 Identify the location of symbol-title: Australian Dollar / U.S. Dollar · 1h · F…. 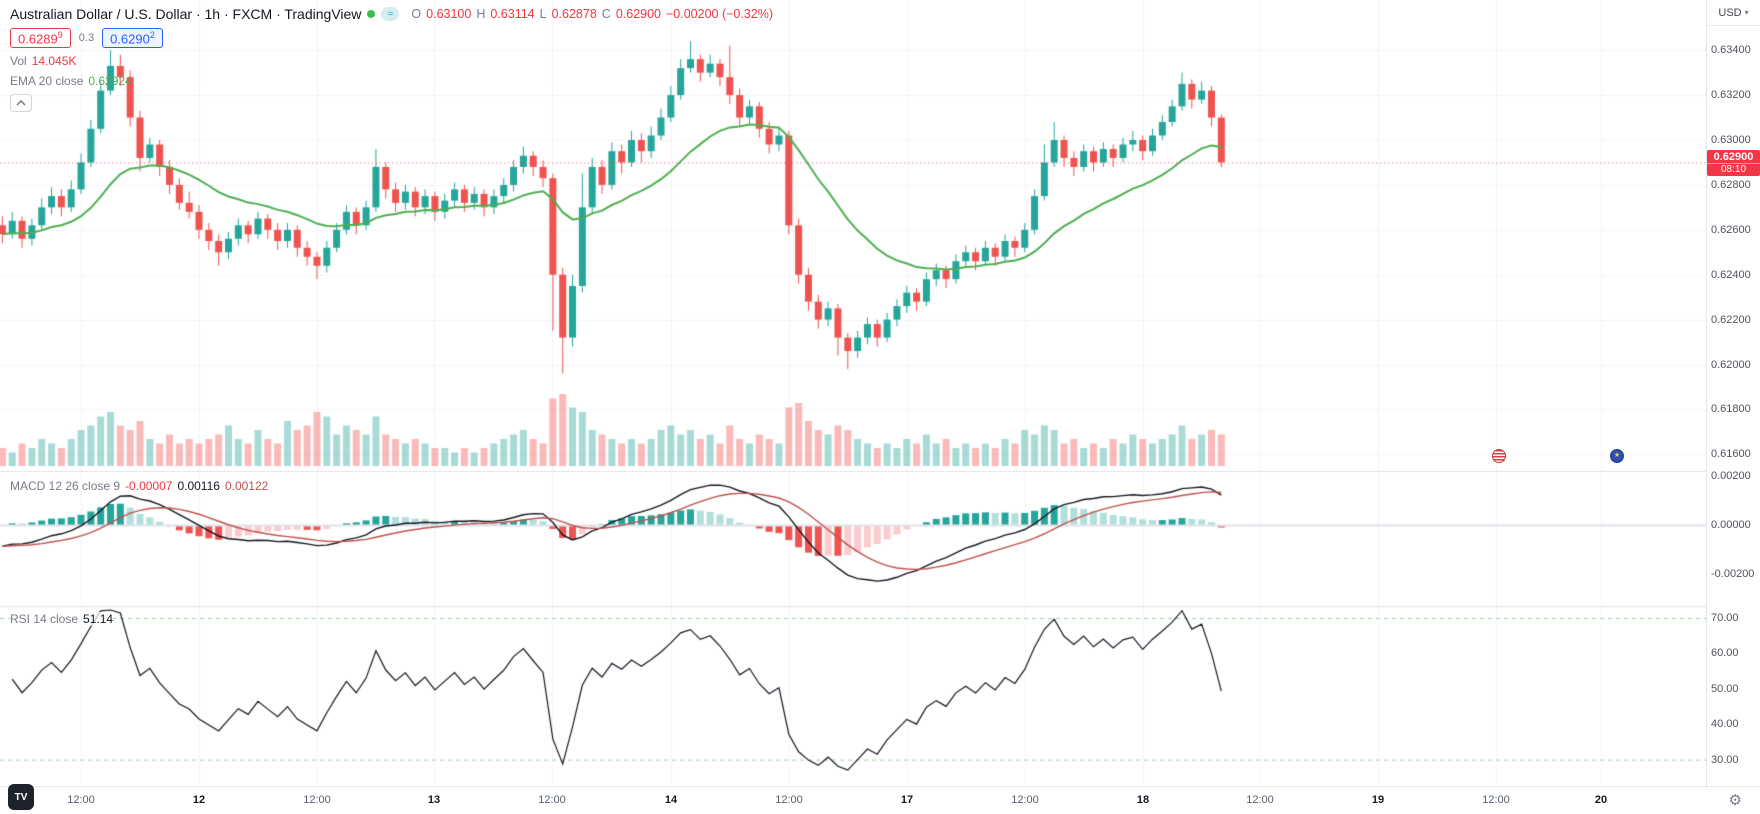
(186, 14).